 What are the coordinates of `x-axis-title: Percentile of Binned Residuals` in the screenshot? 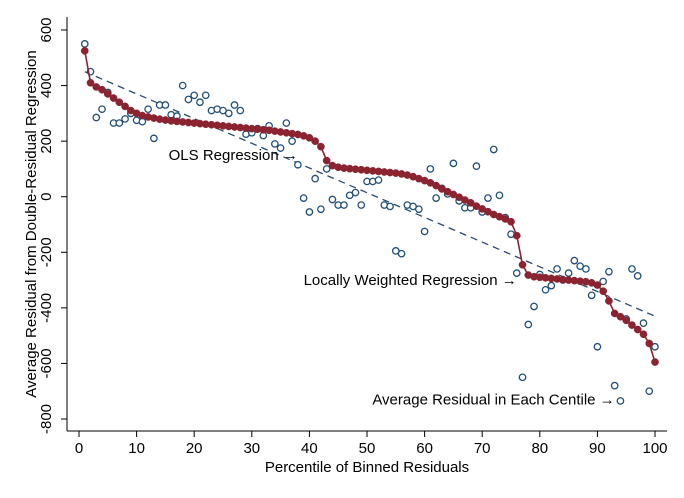 It's located at (367, 467).